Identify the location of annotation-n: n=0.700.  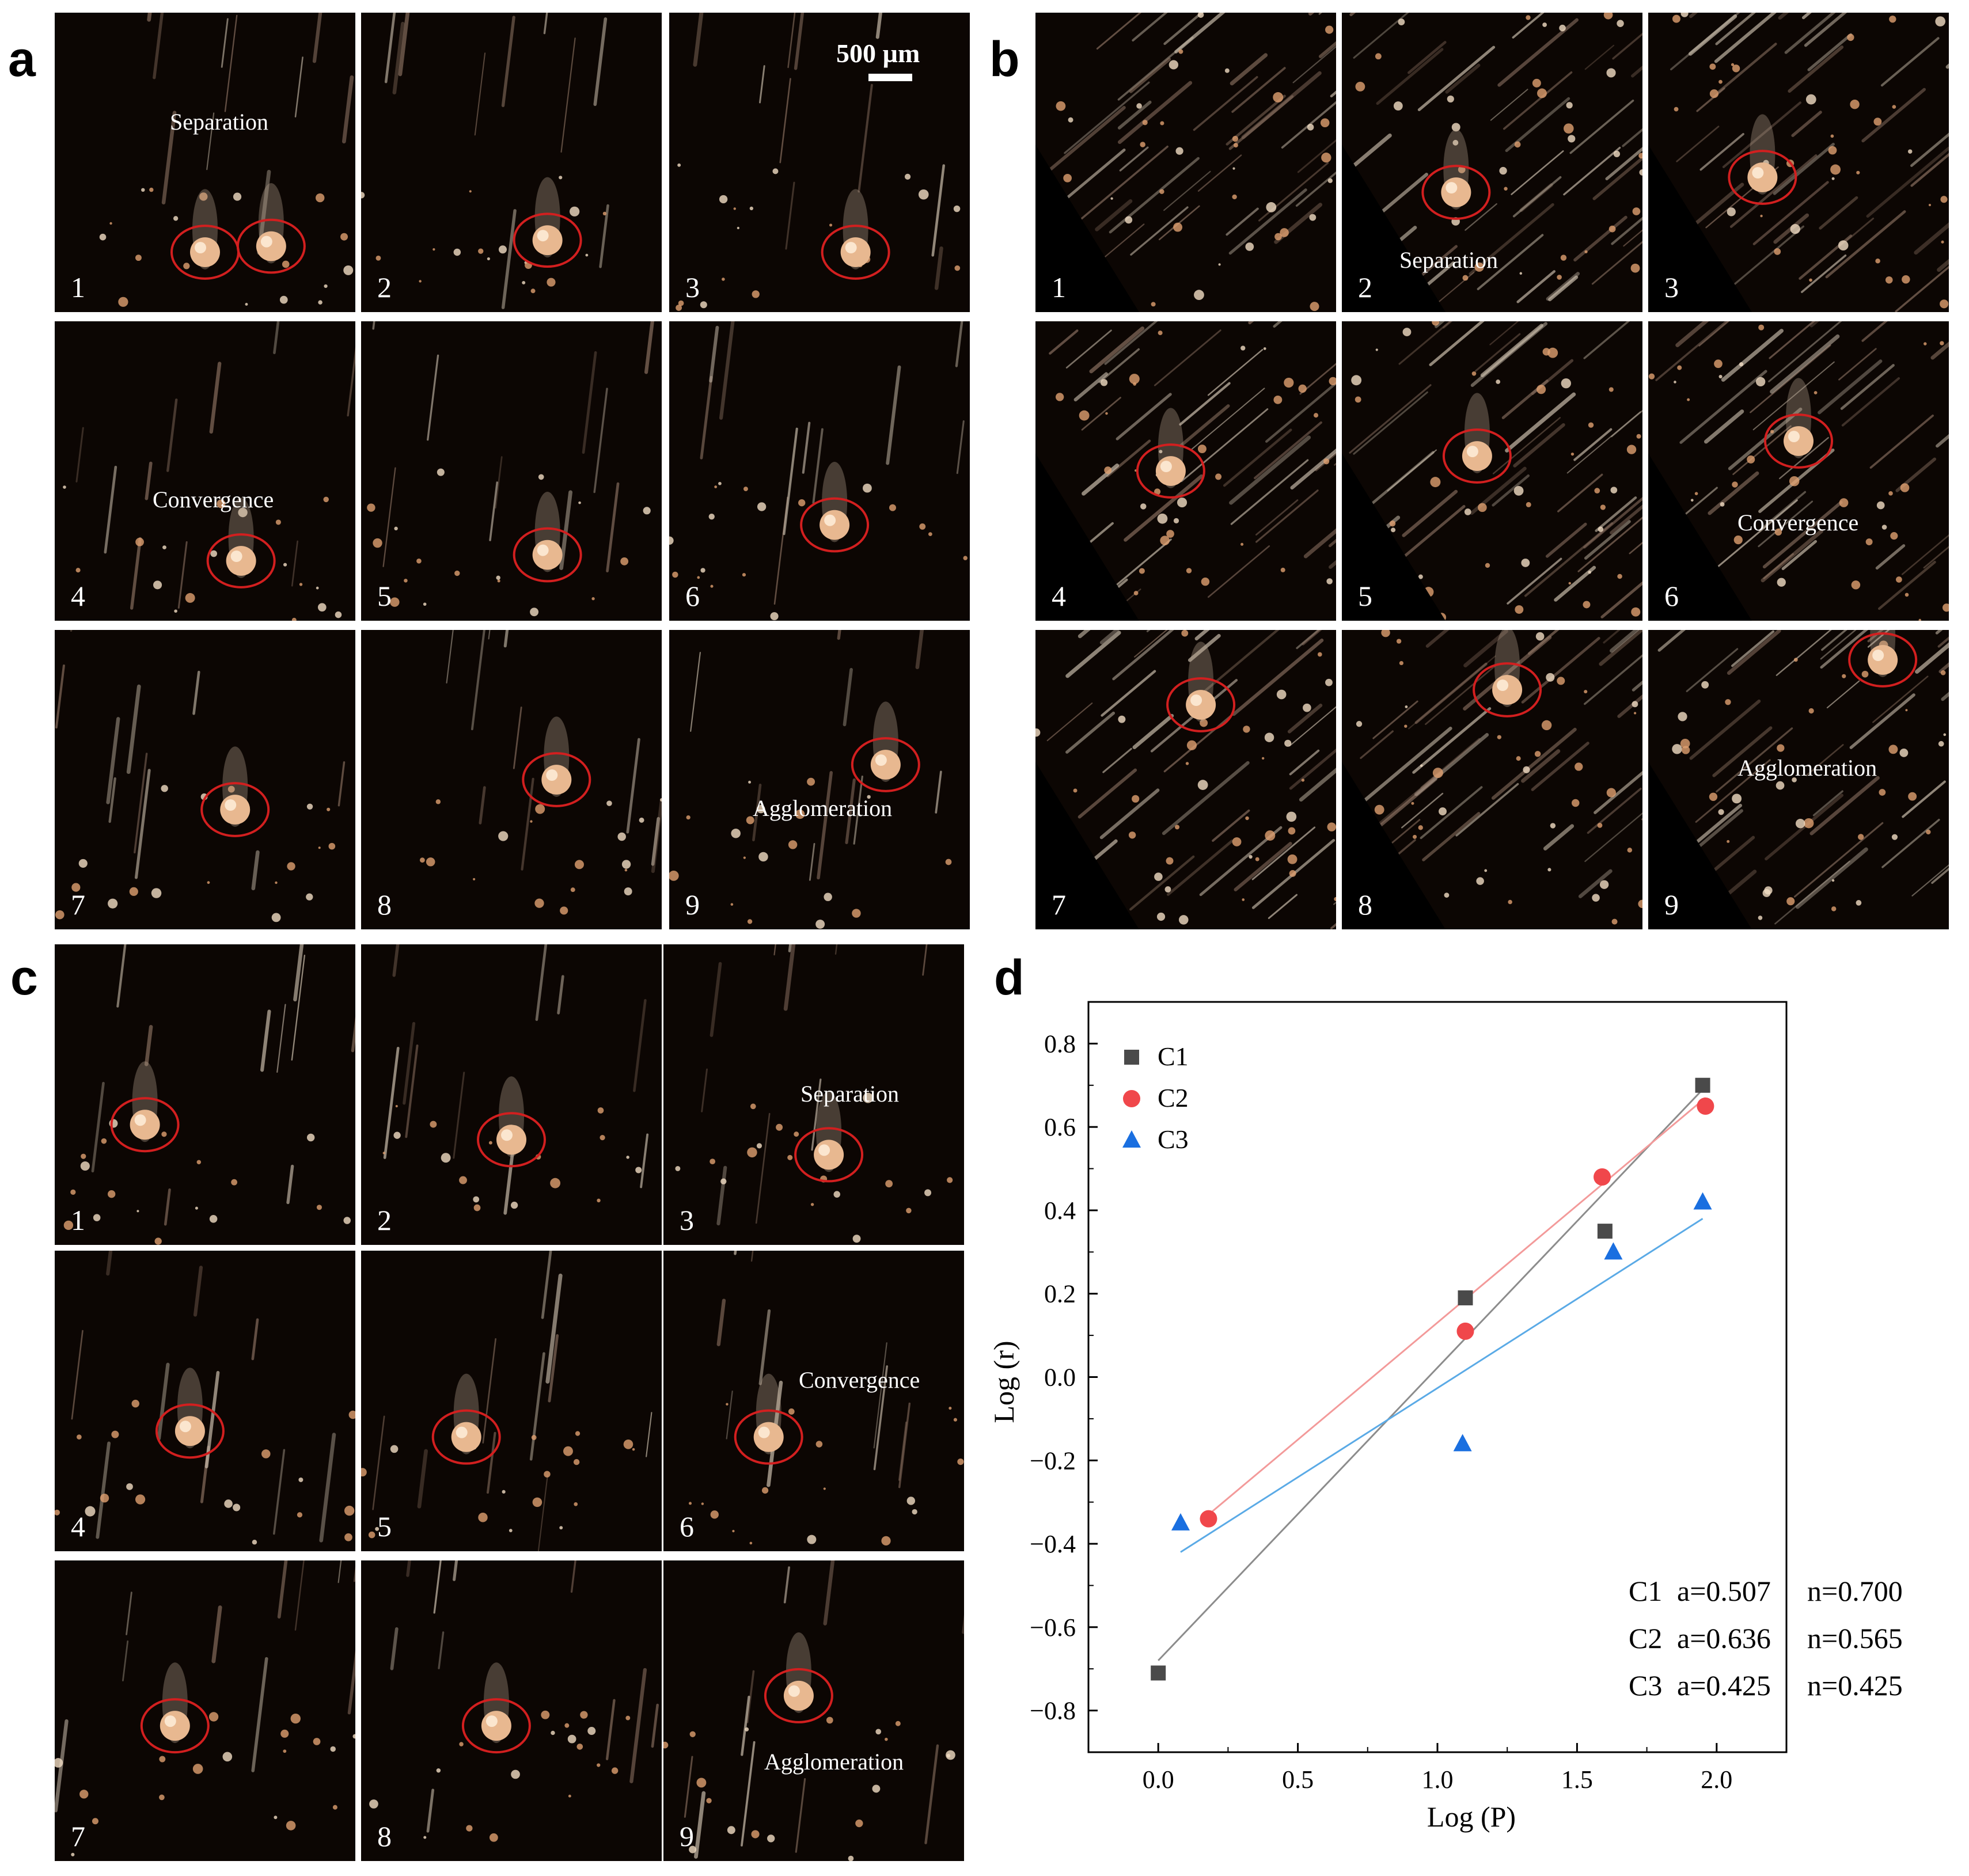
(1855, 1591).